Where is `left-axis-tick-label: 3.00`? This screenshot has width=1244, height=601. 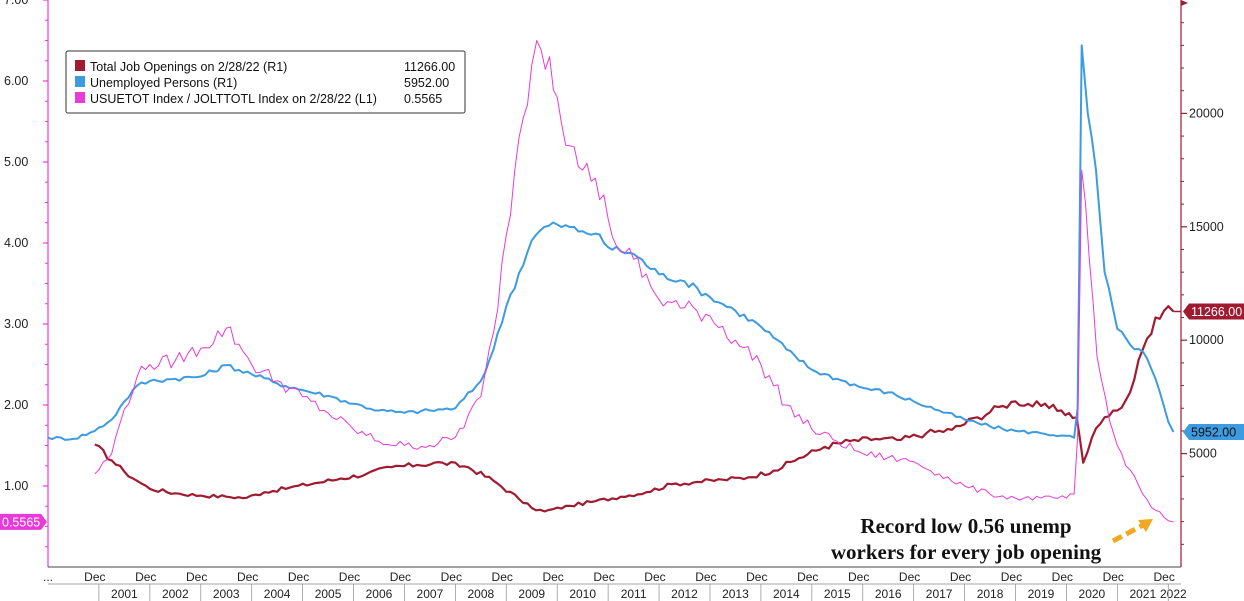
left-axis-tick-label: 3.00 is located at coordinates (16, 324).